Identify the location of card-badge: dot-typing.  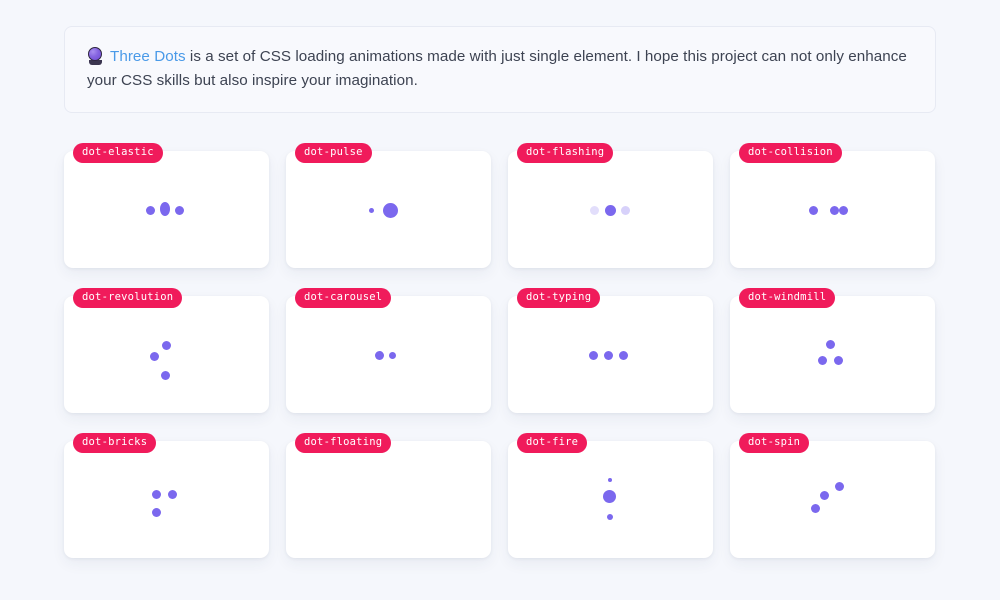
(559, 298).